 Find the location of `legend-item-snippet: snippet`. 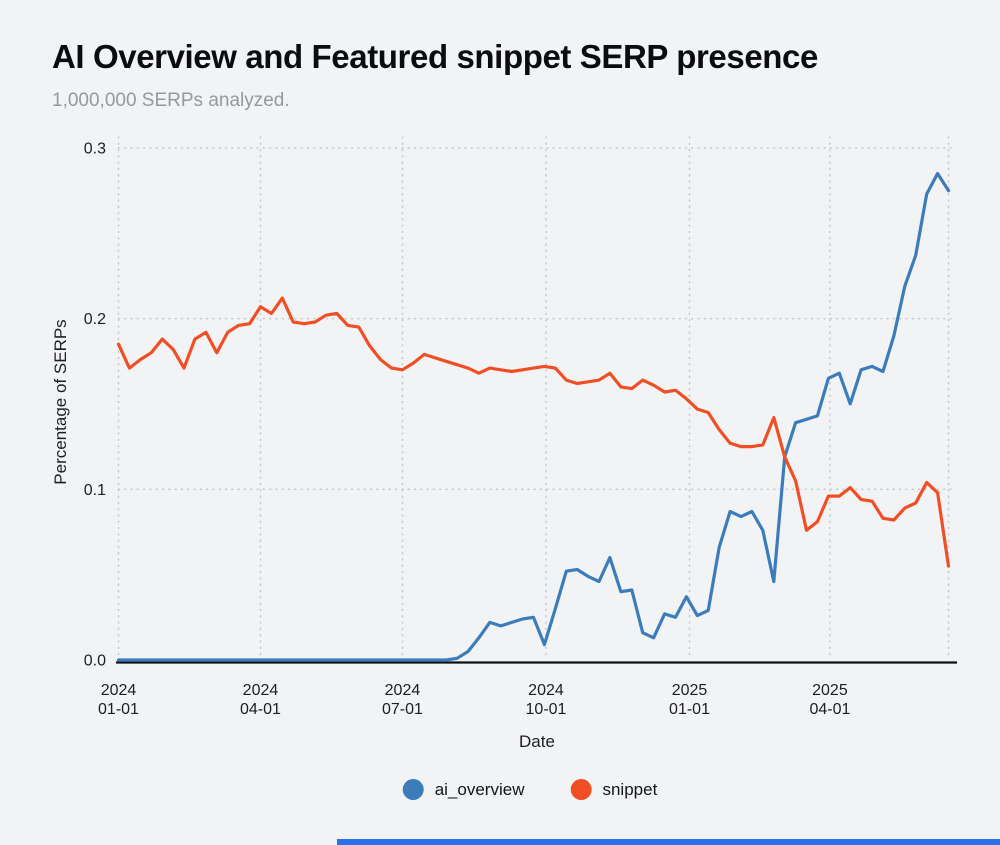

legend-item-snippet: snippet is located at coordinates (613, 789).